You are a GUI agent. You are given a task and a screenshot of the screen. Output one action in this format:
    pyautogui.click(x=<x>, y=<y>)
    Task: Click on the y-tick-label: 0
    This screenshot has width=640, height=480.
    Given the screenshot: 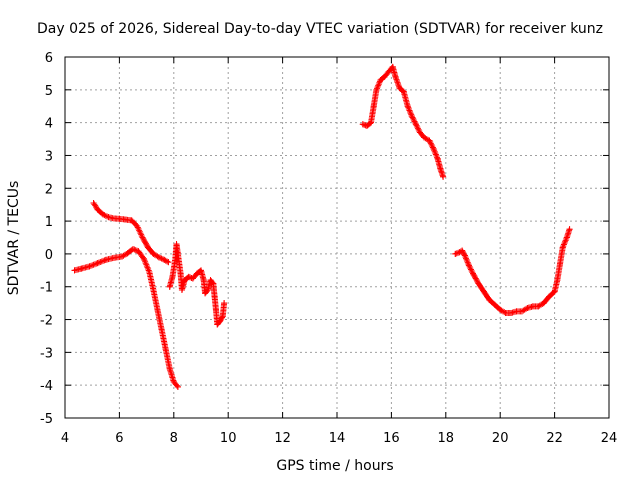 What is the action you would take?
    pyautogui.click(x=49, y=255)
    